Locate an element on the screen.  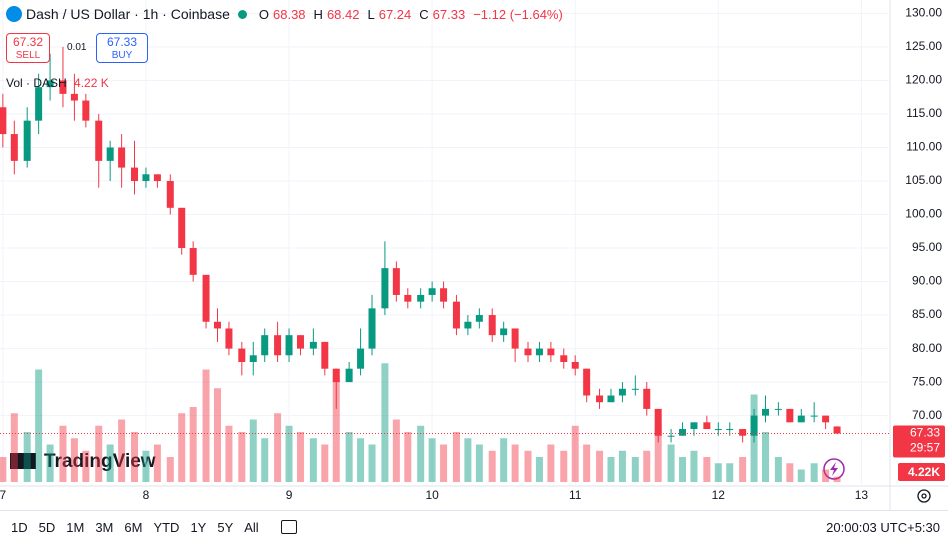
range-button: 5Y is located at coordinates (225, 527).